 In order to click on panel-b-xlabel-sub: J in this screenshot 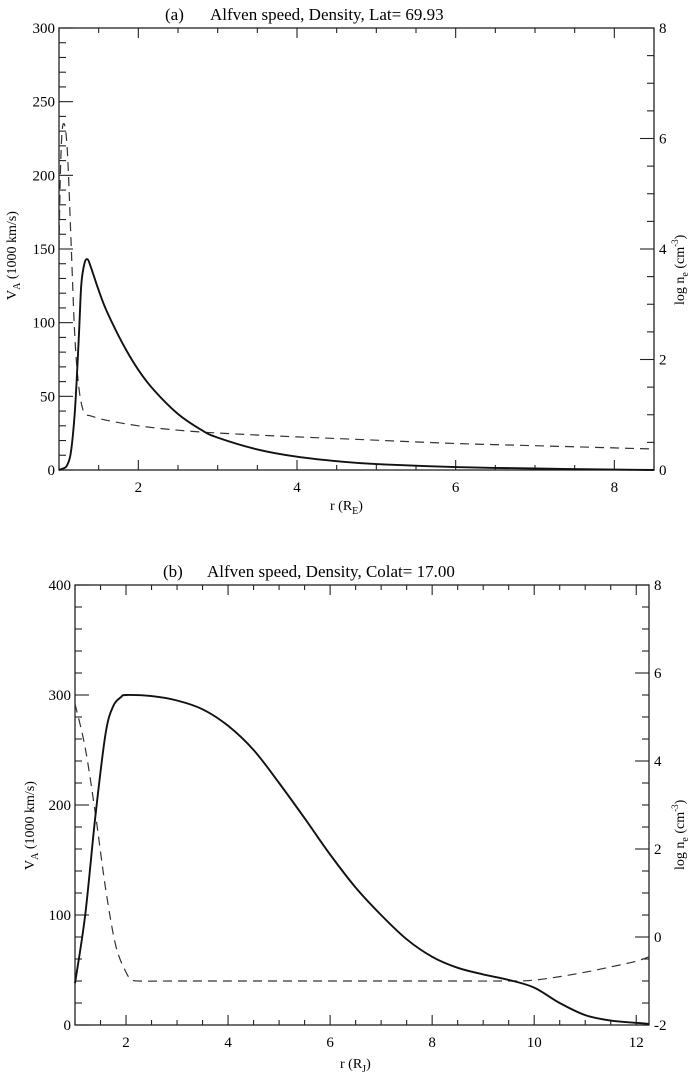, I will do `click(364, 1069)`.